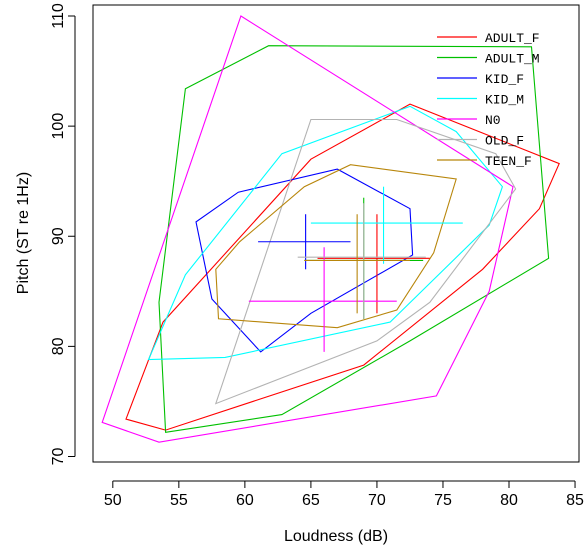  Describe the element at coordinates (575, 500) in the screenshot. I see `x-tick-label: 85` at that location.